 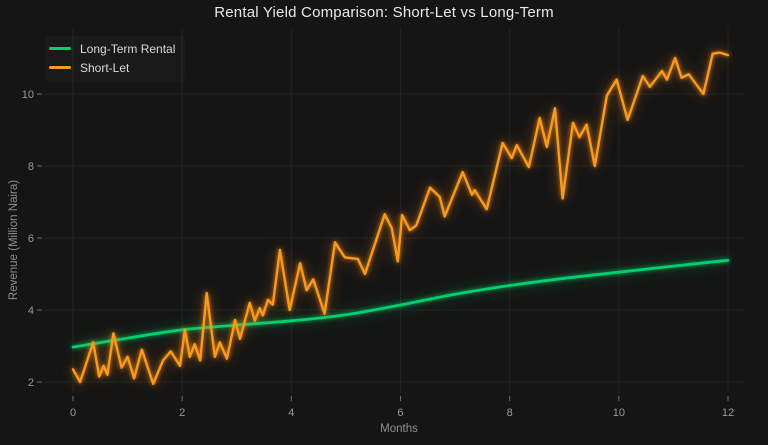 What do you see at coordinates (128, 48) in the screenshot?
I see `legend-label-long-term: Long-Term Rental` at bounding box center [128, 48].